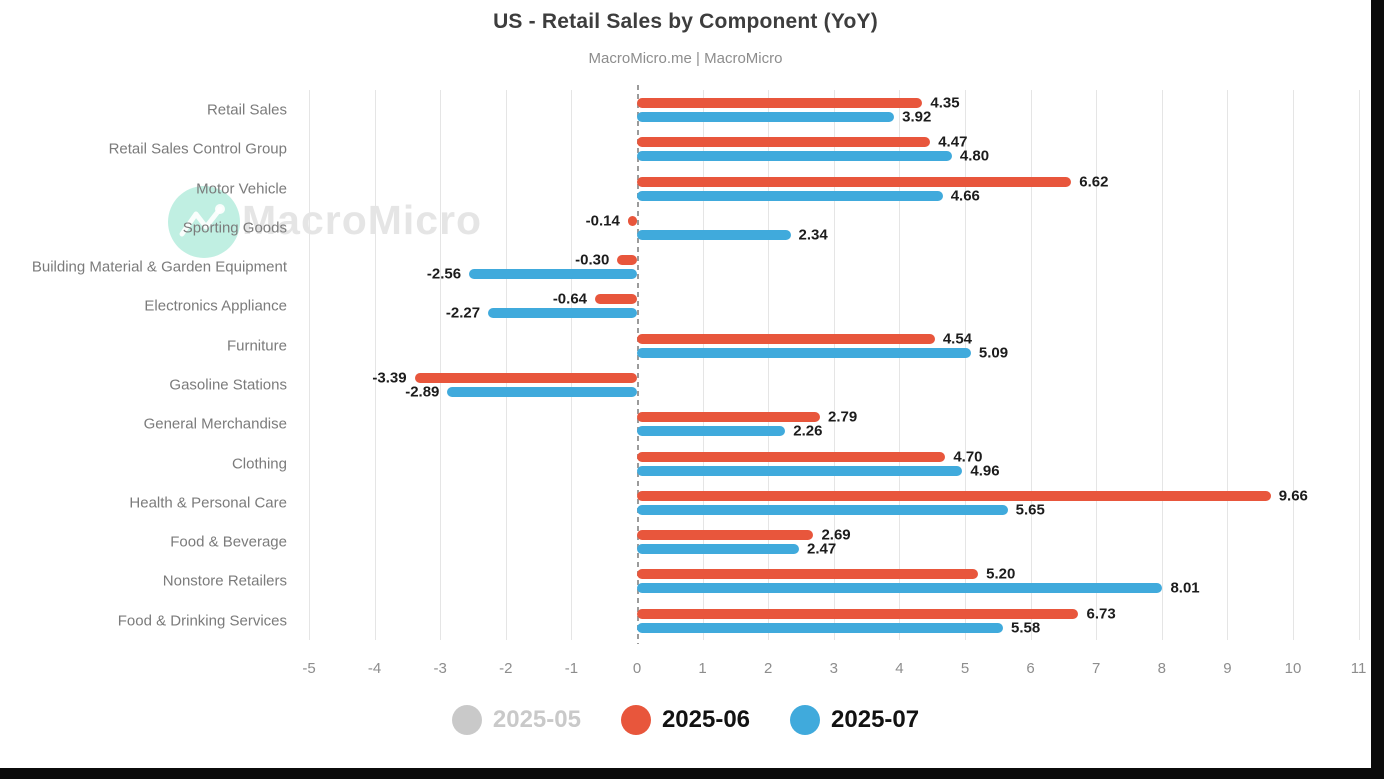 This screenshot has height=779, width=1384. What do you see at coordinates (536, 719) in the screenshot?
I see `legend-label: 2025-05` at bounding box center [536, 719].